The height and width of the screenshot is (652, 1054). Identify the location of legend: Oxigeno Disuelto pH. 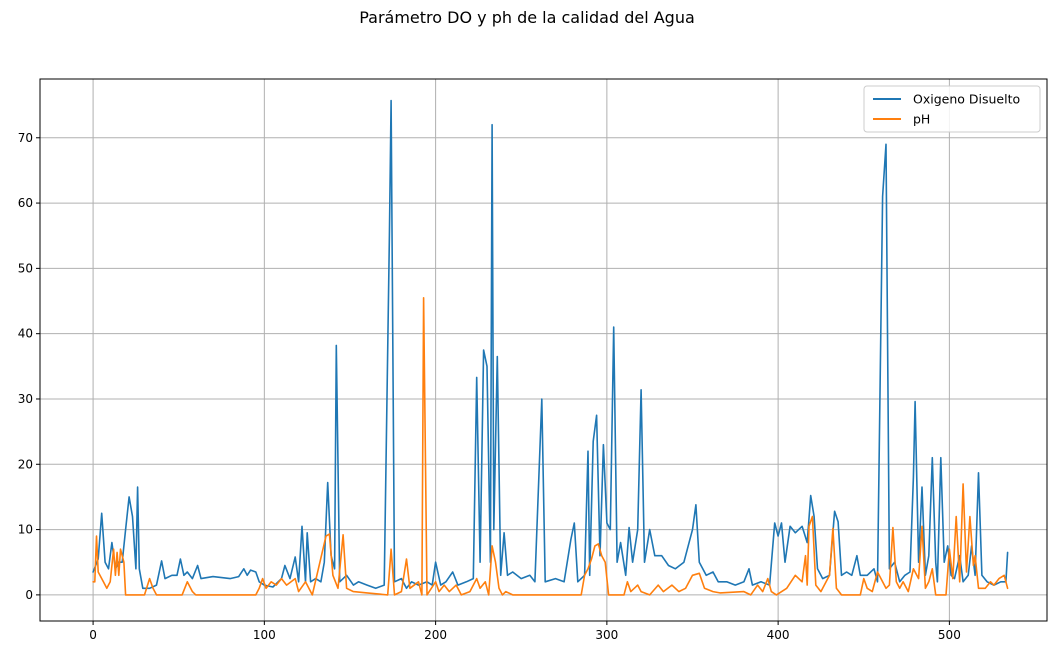
(952, 109).